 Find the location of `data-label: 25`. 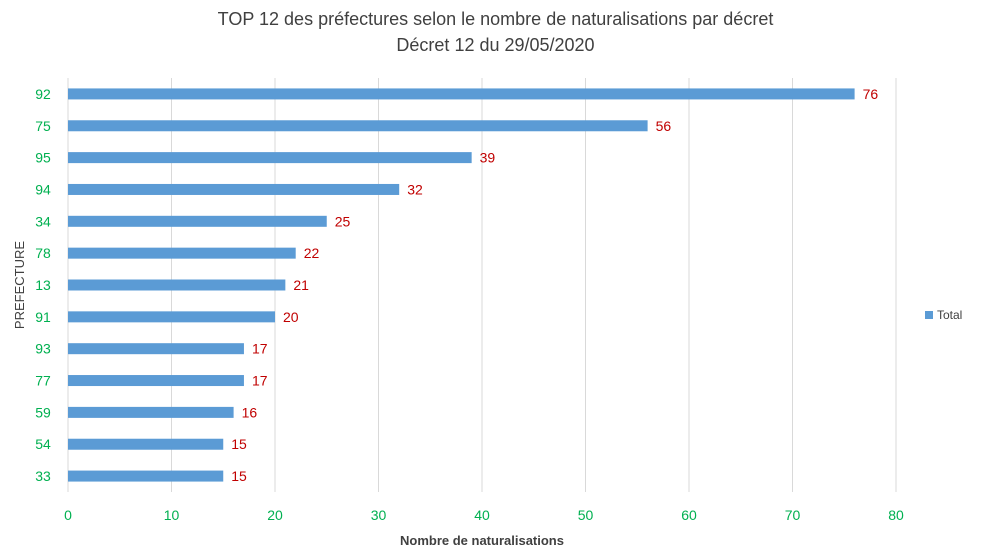

data-label: 25 is located at coordinates (343, 221).